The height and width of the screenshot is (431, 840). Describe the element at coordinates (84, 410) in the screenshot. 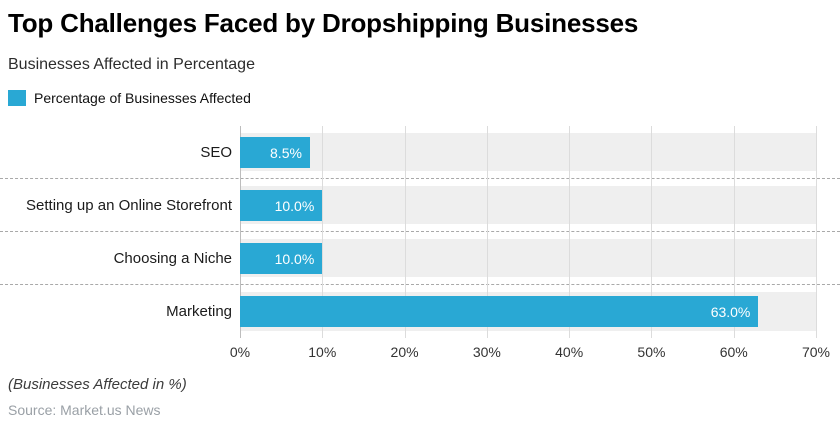

I see `source-text: Source: Market.us News` at that location.